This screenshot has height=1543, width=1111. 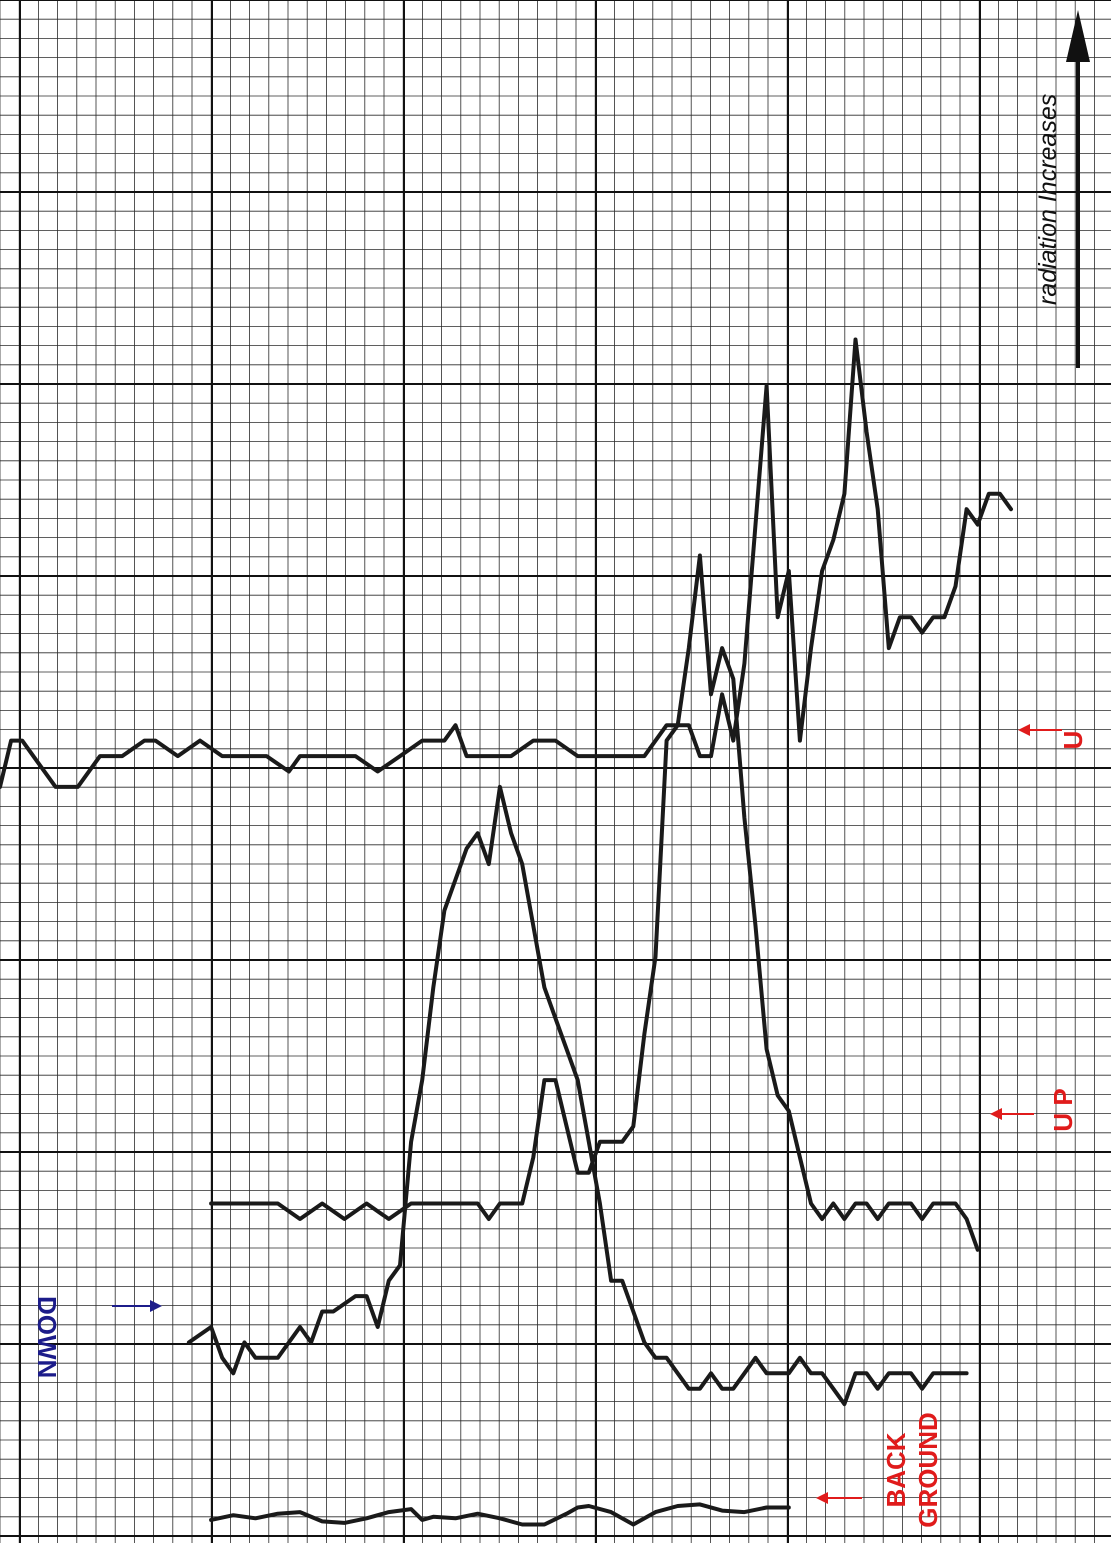 What do you see at coordinates (879, 1470) in the screenshot?
I see `background-marker: BACKGROUND` at bounding box center [879, 1470].